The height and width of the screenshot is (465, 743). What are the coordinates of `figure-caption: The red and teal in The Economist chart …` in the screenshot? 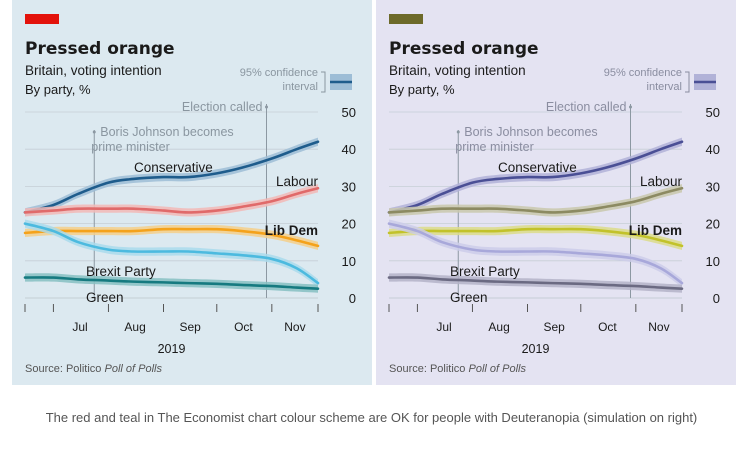 It's located at (371, 418).